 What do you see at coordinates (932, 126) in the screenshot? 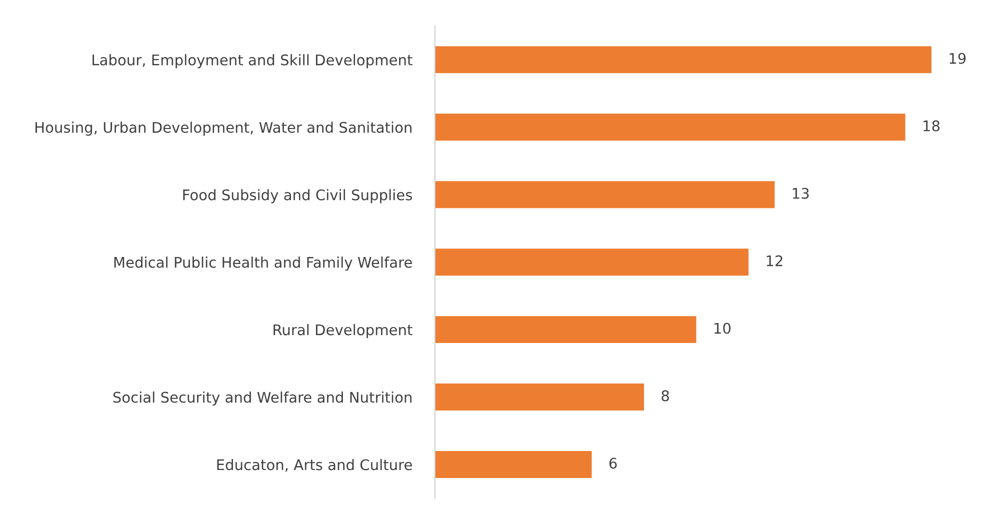
I see `data-label: 18` at bounding box center [932, 126].